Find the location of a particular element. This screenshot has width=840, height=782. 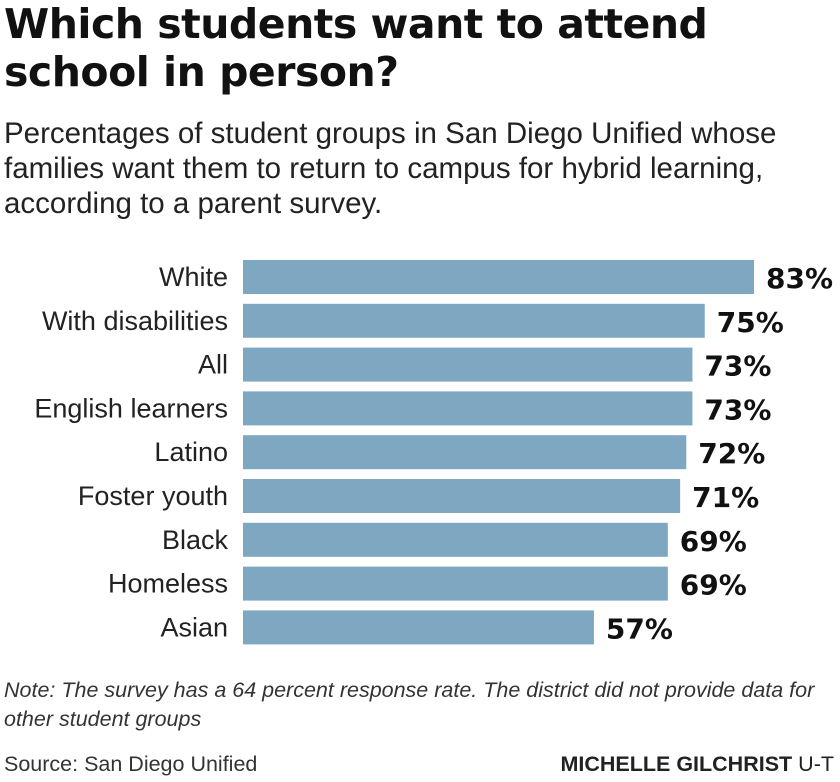

category-label: English learners is located at coordinates (131, 408).